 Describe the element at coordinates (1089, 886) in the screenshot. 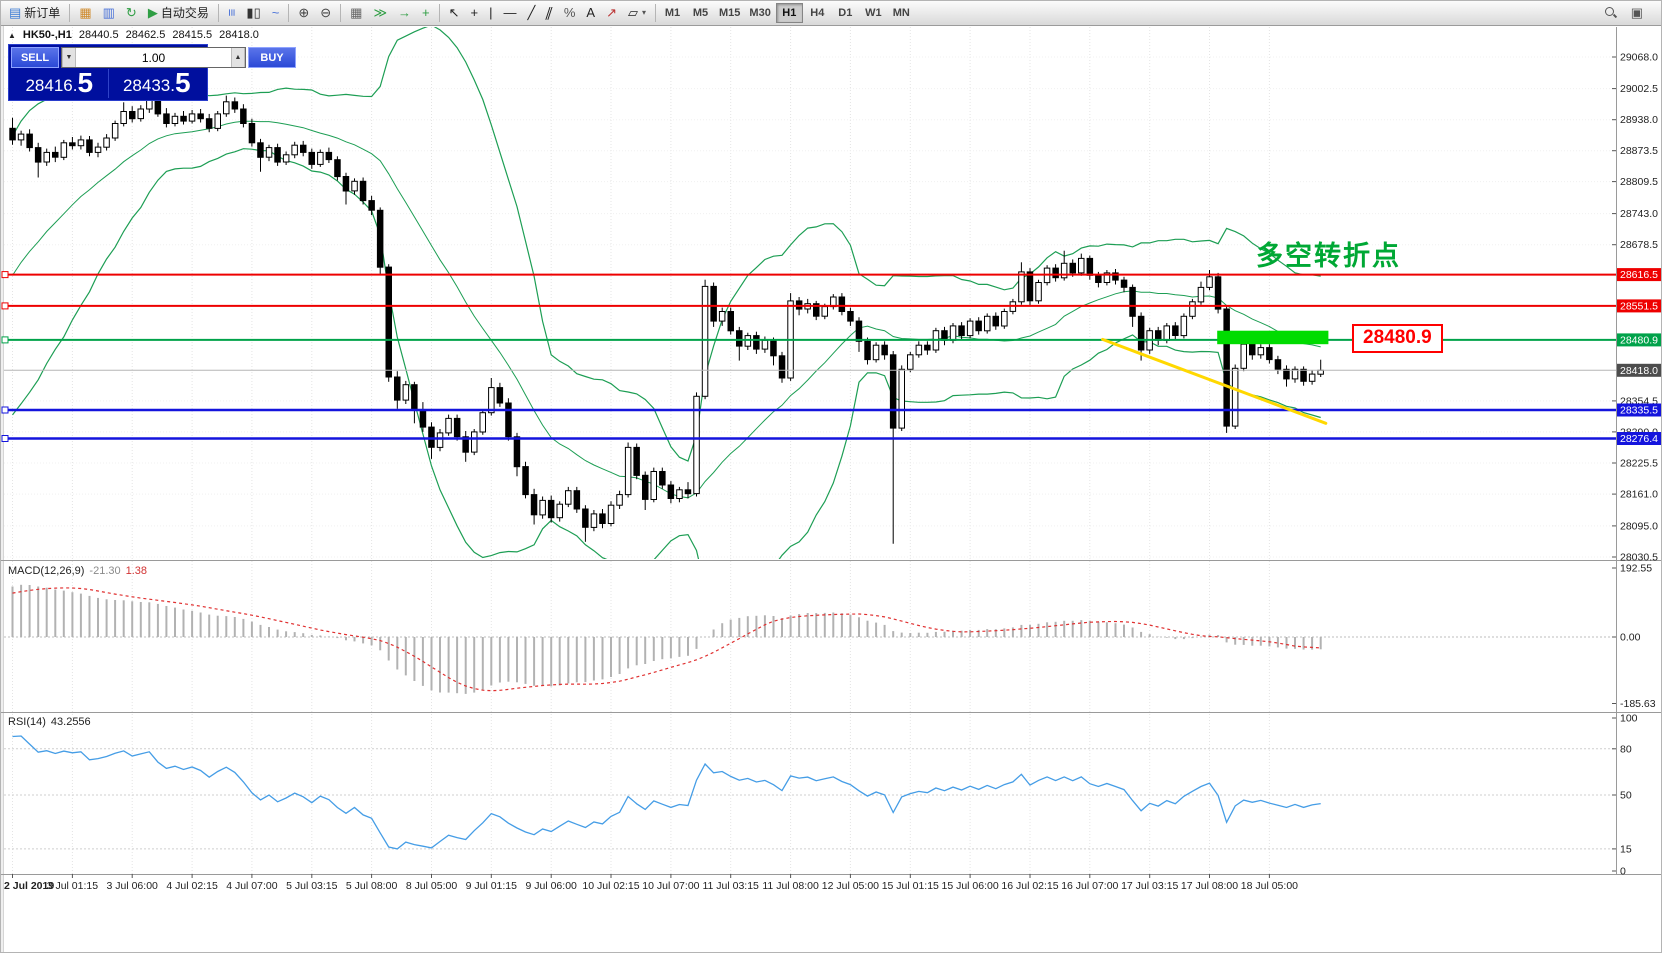

I see `svg-text: 16 Jul 07:00` at that location.